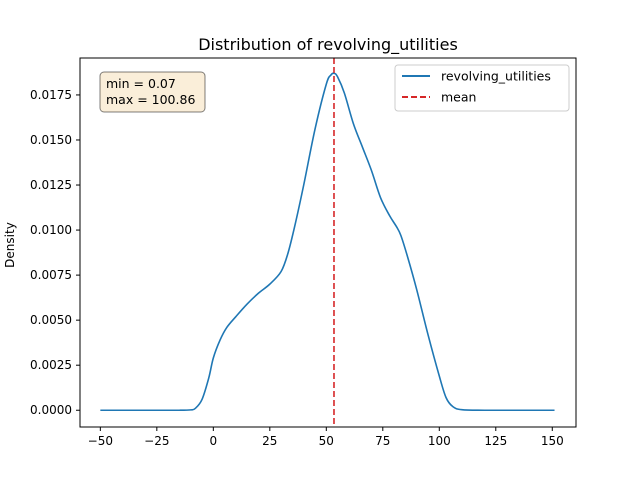 The height and width of the screenshot is (480, 640). I want to click on y-tick-label: 0.0075, so click(51, 275).